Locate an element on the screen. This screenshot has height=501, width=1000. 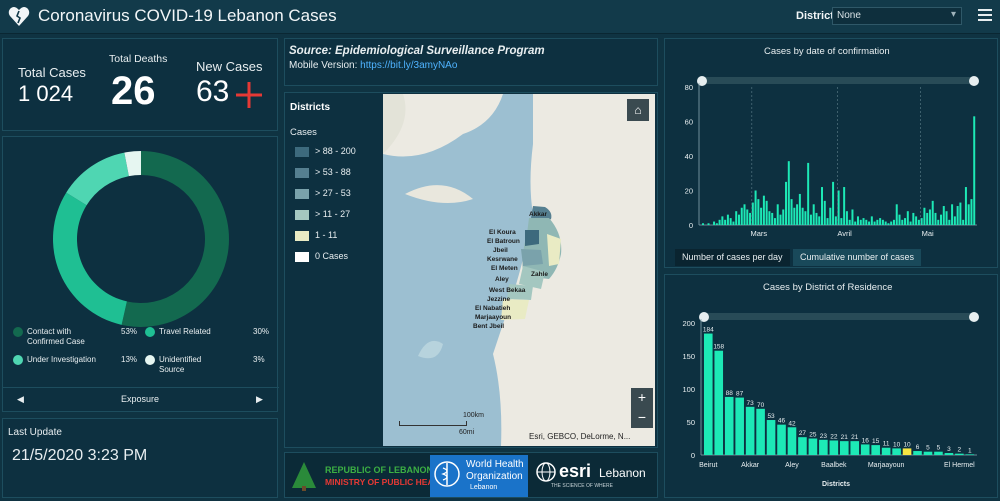
menu-icon is located at coordinates (985, 16).